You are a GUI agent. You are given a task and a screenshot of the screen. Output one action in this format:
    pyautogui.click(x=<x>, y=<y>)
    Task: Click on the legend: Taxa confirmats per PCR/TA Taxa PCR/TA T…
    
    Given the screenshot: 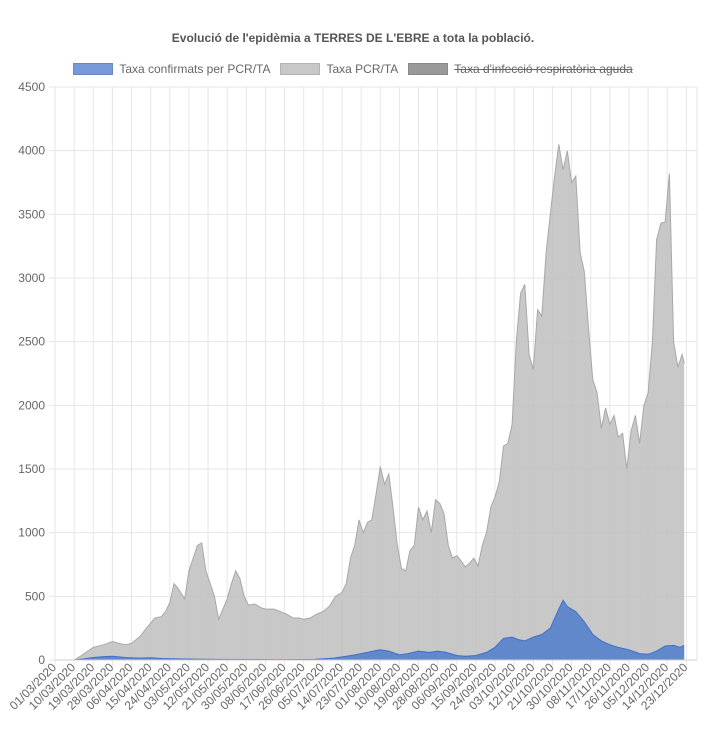 What is the action you would take?
    pyautogui.click(x=353, y=69)
    